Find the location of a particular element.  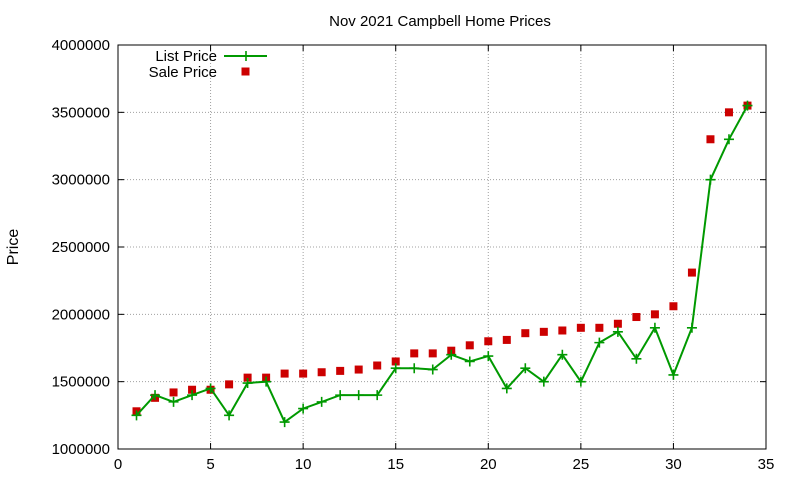

x-tick-label: 30 is located at coordinates (673, 464).